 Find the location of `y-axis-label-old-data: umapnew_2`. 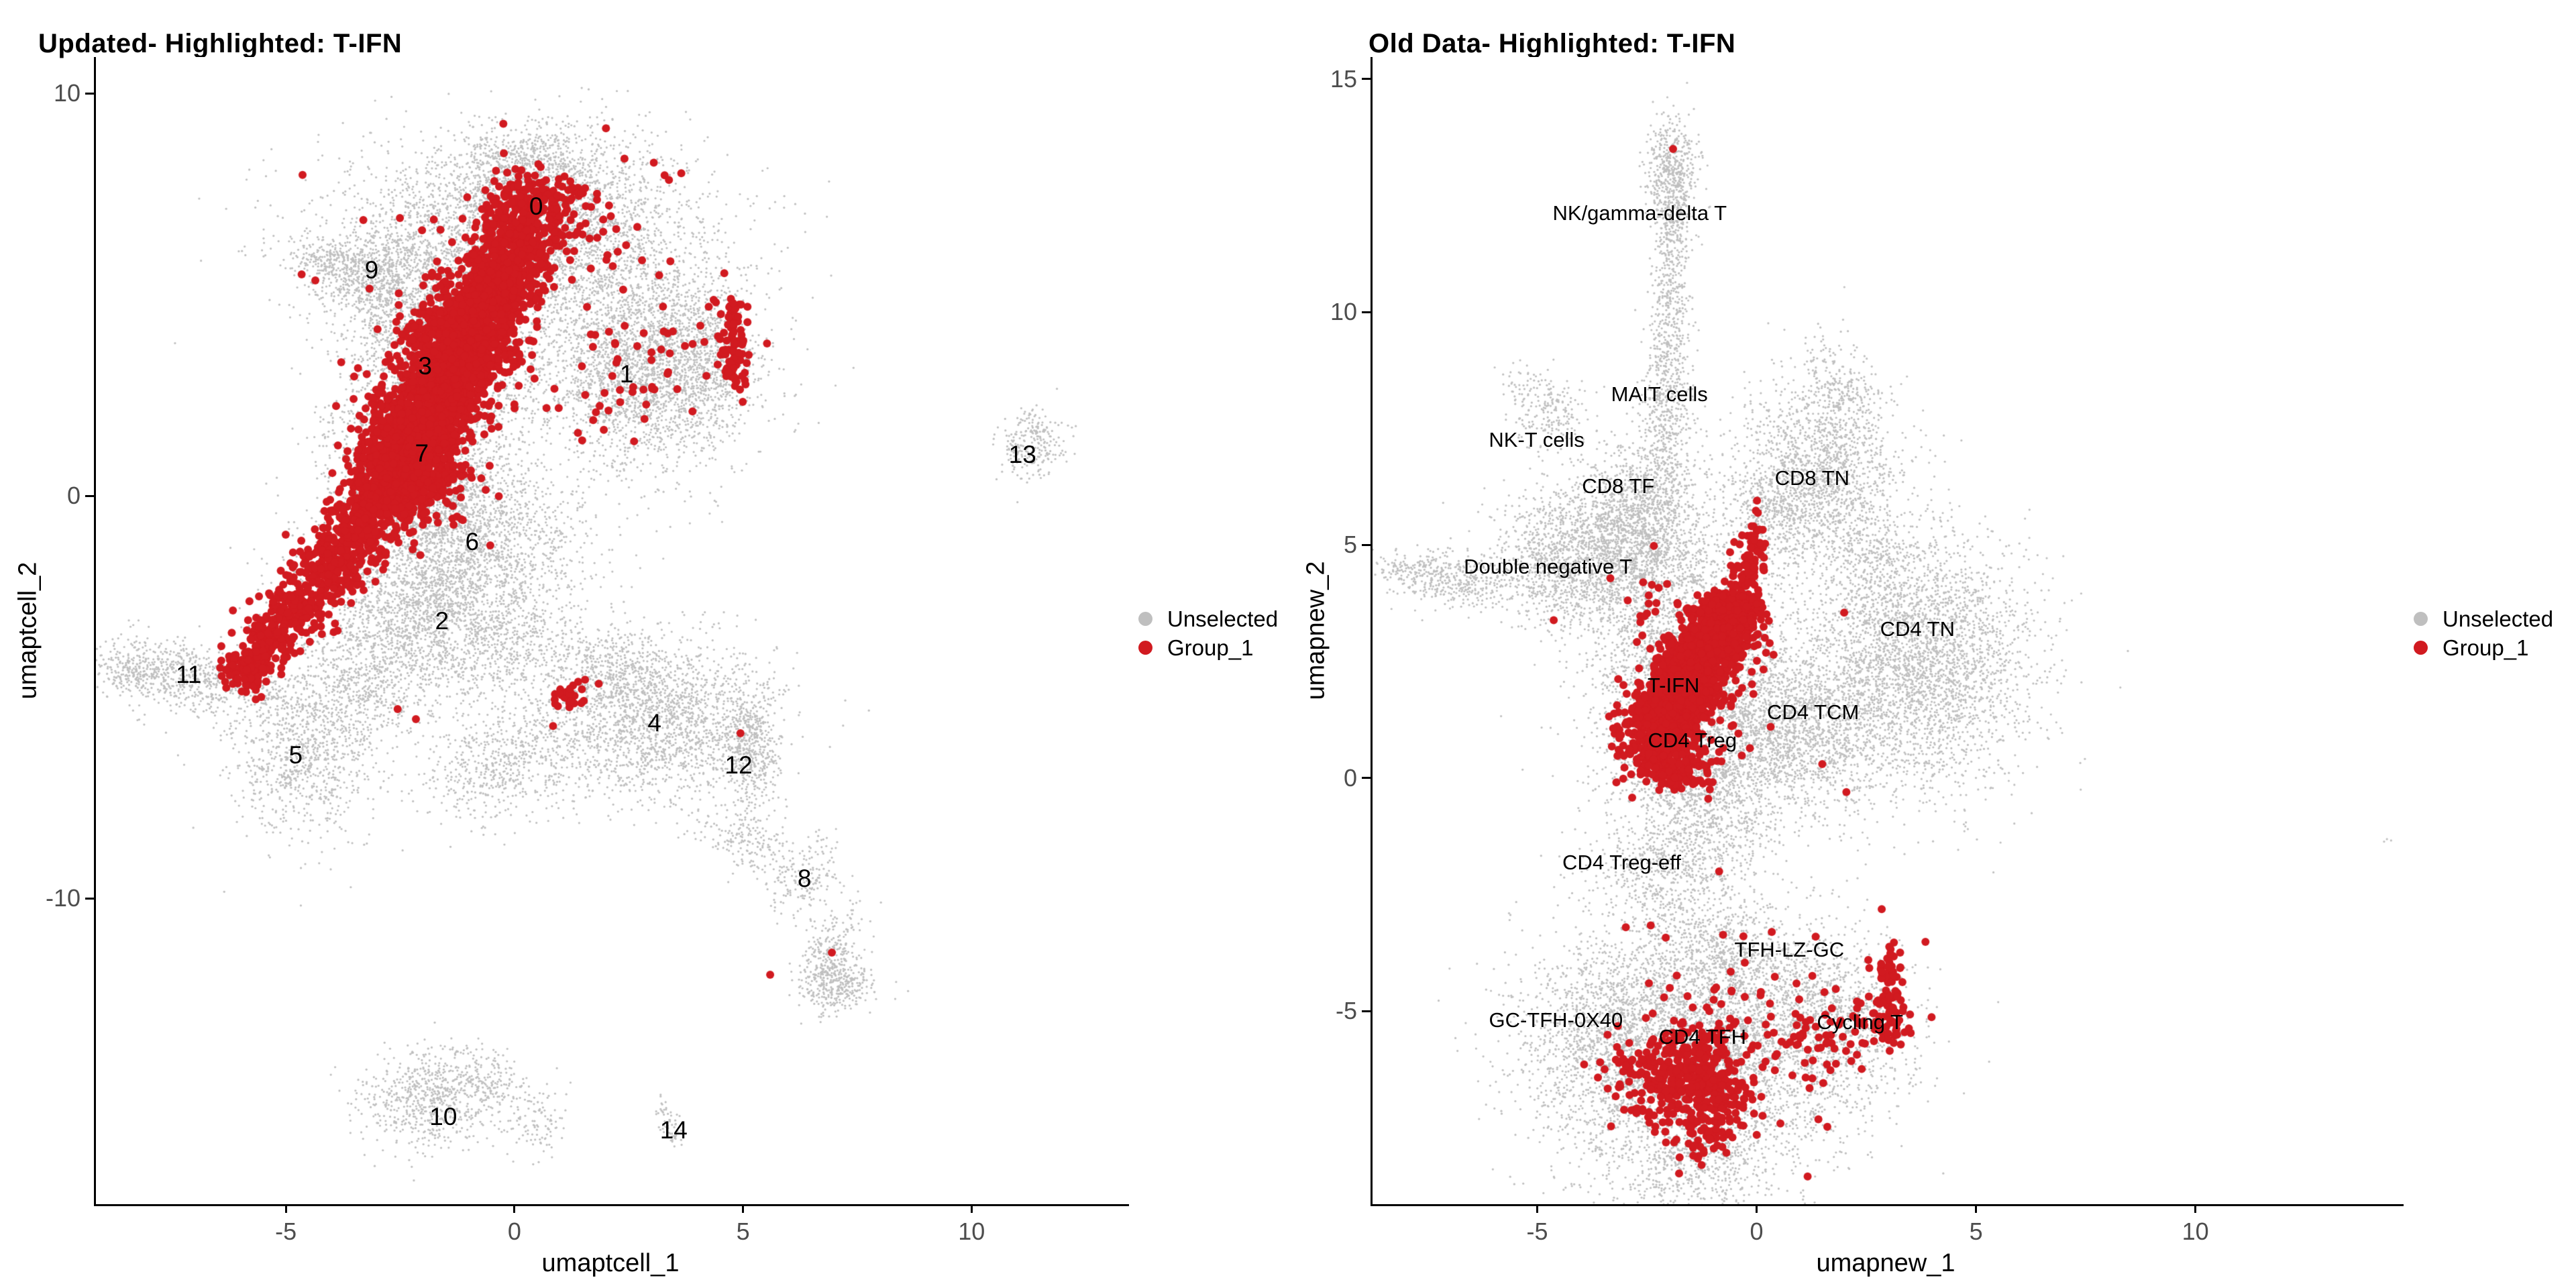

y-axis-label-old-data: umapnew_2 is located at coordinates (1315, 630).